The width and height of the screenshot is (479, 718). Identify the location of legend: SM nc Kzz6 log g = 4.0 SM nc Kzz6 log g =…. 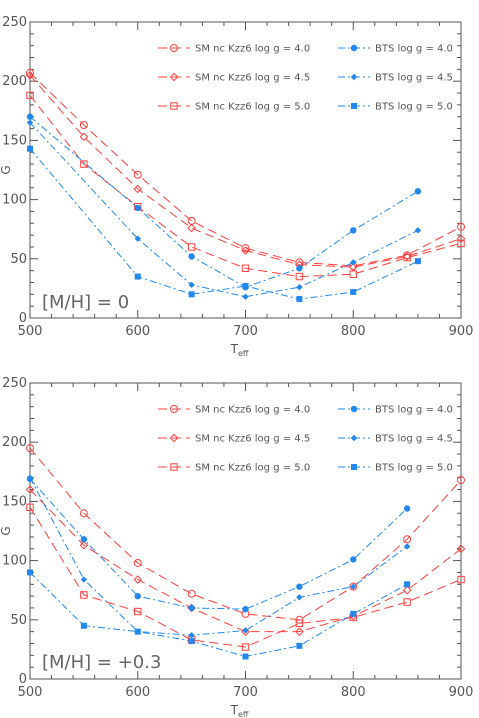
(305, 78).